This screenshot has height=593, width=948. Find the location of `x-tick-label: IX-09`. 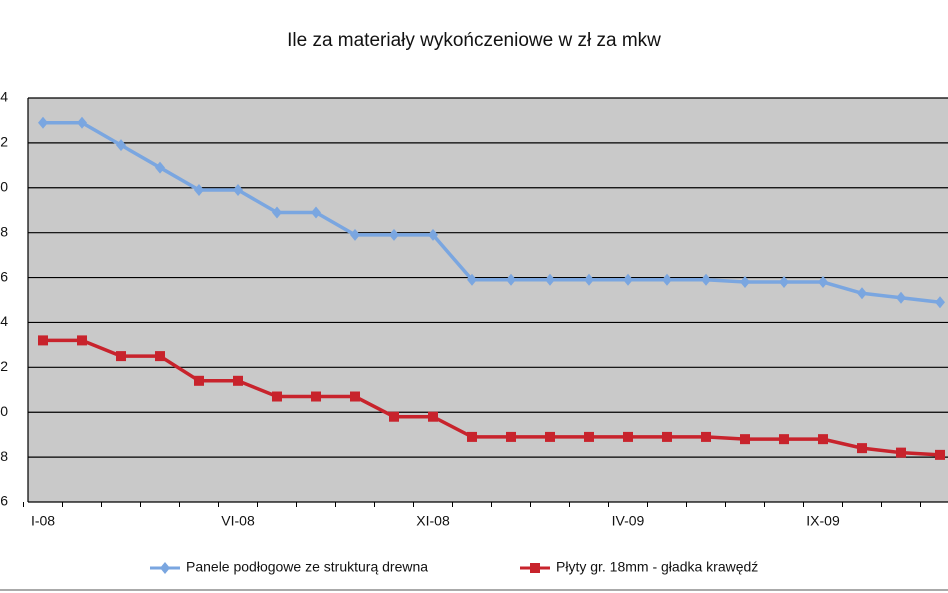

x-tick-label: IX-09 is located at coordinates (823, 521).